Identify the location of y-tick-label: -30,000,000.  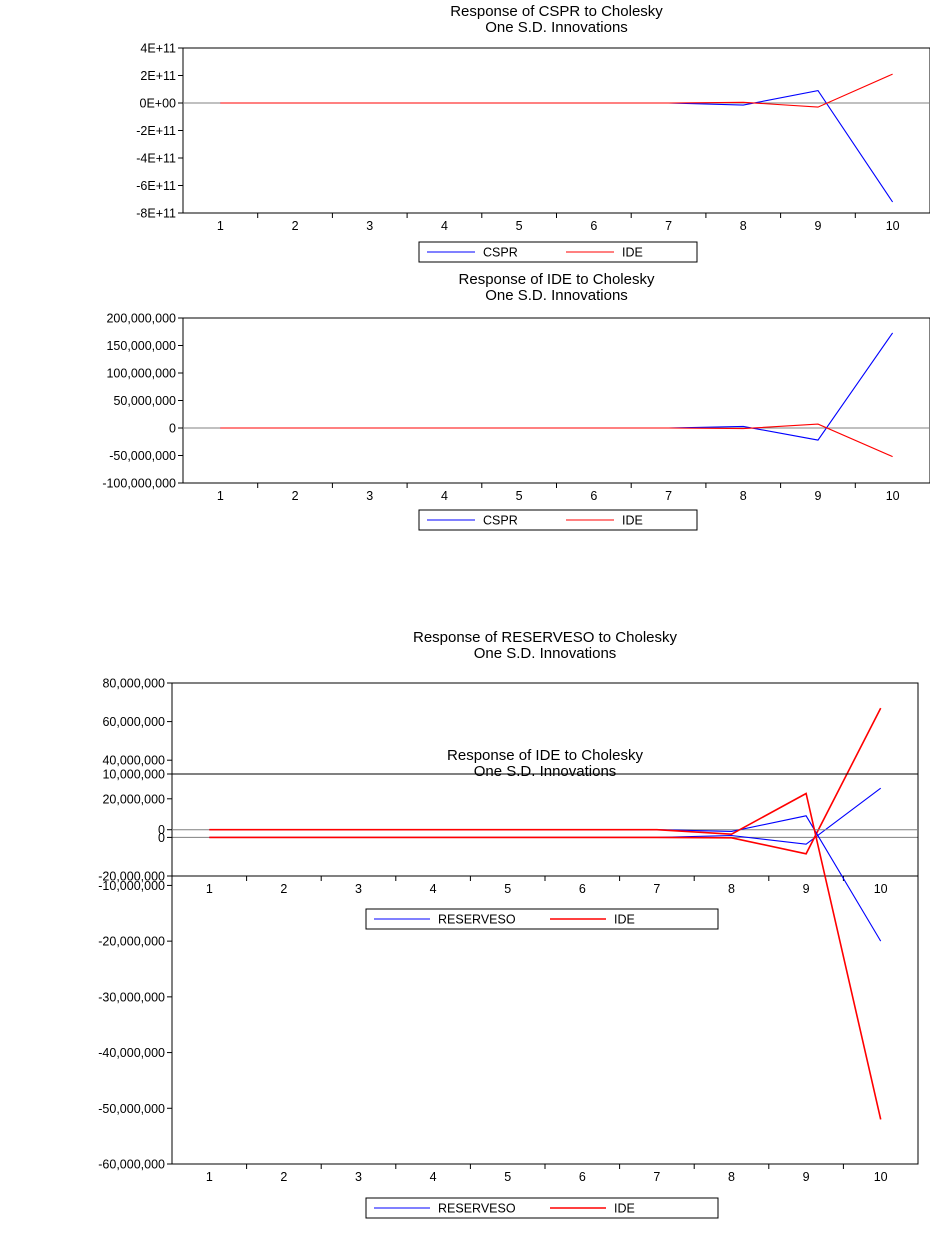
(131, 997).